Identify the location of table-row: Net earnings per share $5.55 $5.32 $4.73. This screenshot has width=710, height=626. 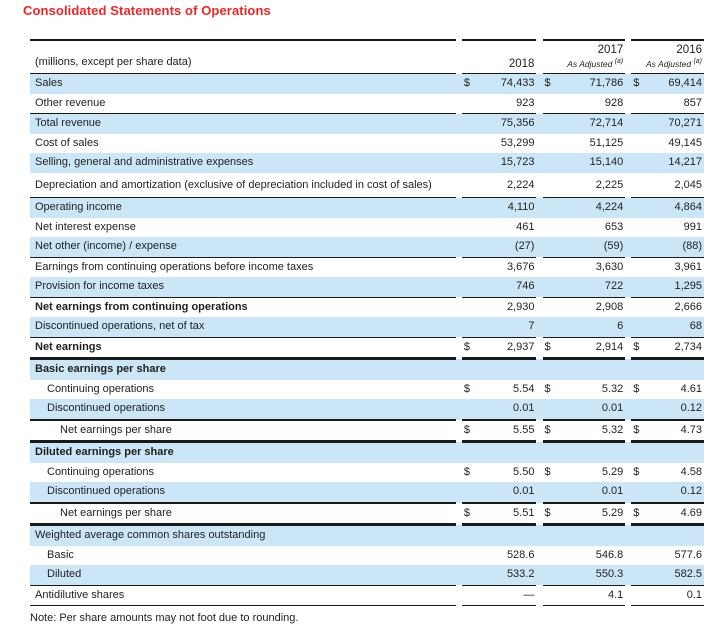
(367, 430).